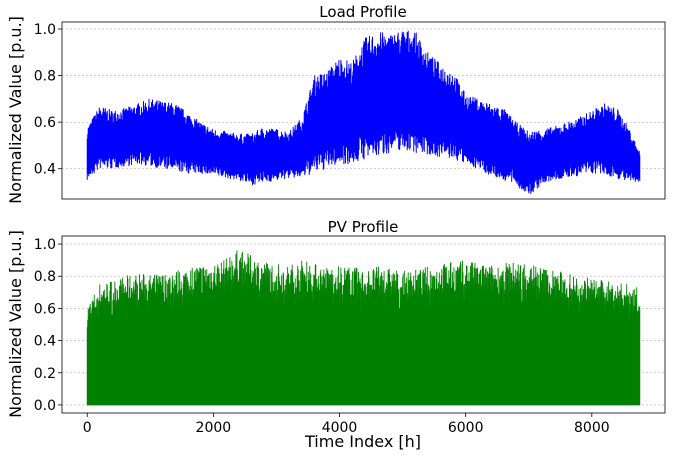 This screenshot has width=678, height=458. What do you see at coordinates (592, 428) in the screenshot?
I see `pv-x-tick-label: 8000` at bounding box center [592, 428].